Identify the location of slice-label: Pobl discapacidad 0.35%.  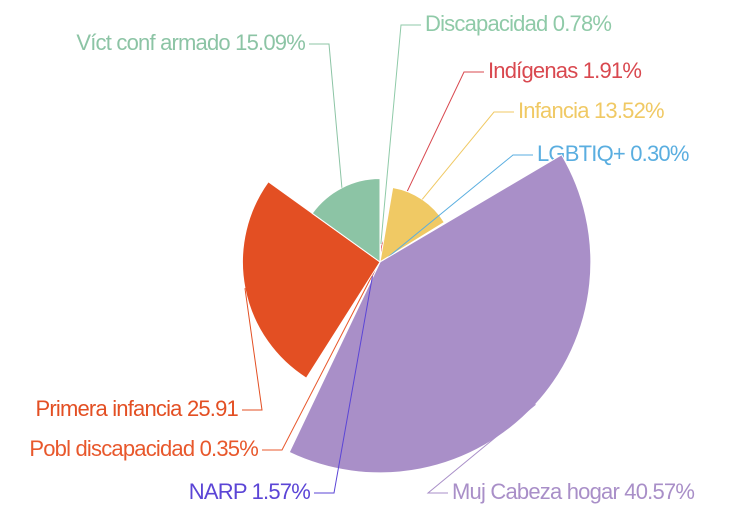
(143, 448).